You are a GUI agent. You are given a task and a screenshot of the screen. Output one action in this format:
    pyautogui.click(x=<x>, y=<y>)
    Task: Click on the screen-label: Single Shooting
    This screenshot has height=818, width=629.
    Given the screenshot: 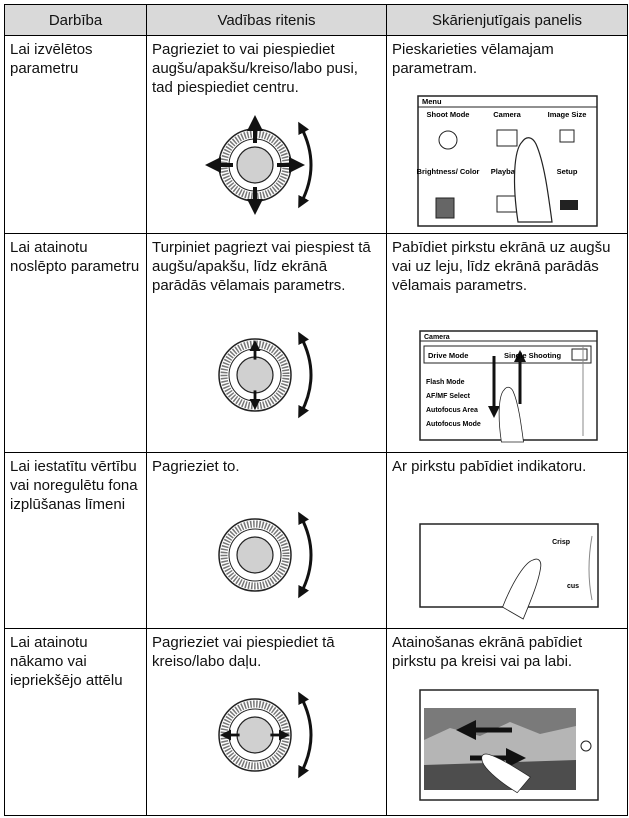 What is the action you would take?
    pyautogui.click(x=532, y=355)
    